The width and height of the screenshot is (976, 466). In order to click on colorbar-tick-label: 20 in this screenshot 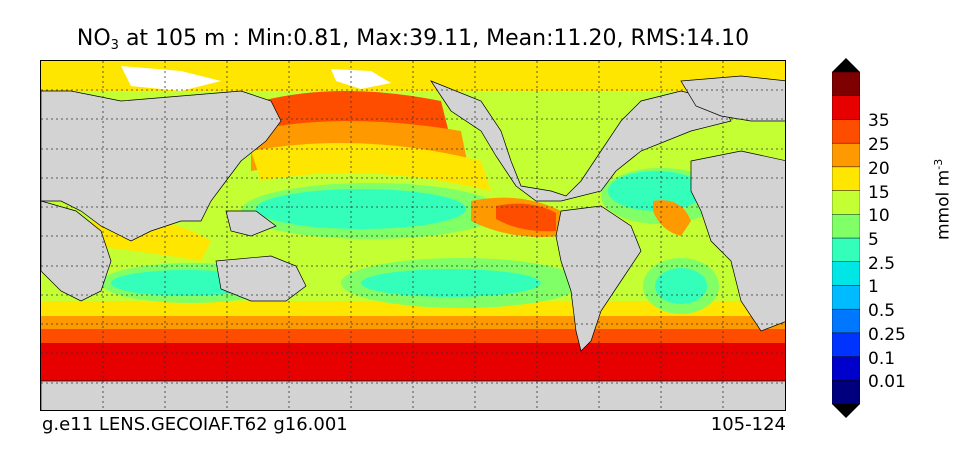, I will do `click(879, 168)`.